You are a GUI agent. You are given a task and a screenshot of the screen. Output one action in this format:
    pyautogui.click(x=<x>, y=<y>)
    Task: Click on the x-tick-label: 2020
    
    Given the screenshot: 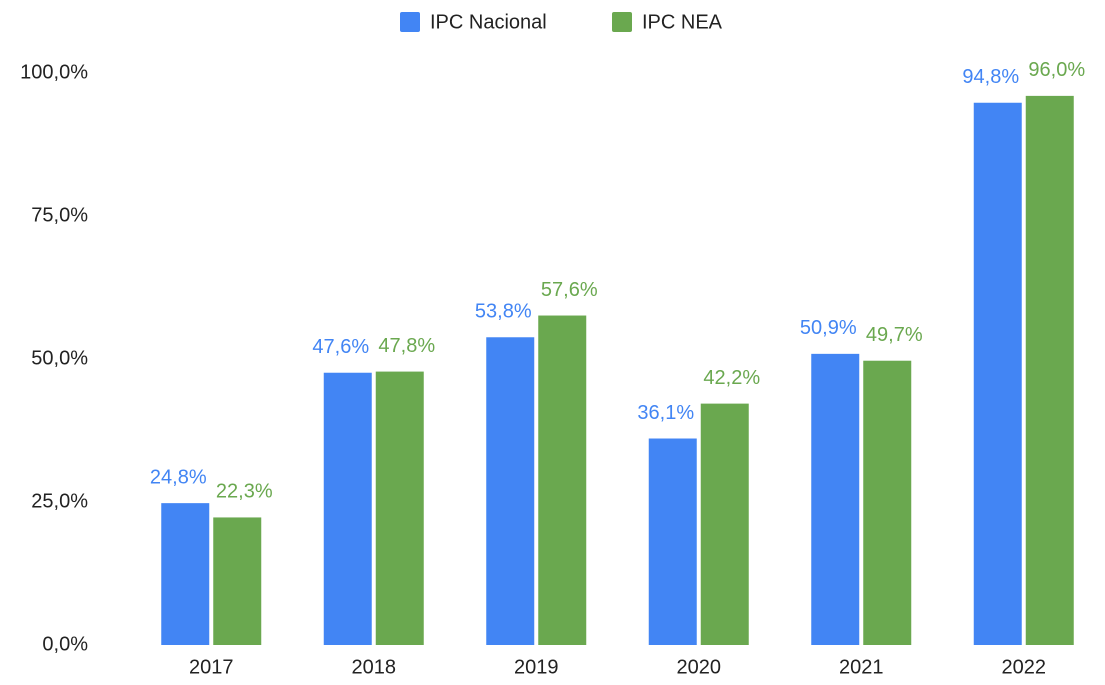 What is the action you would take?
    pyautogui.click(x=699, y=667)
    